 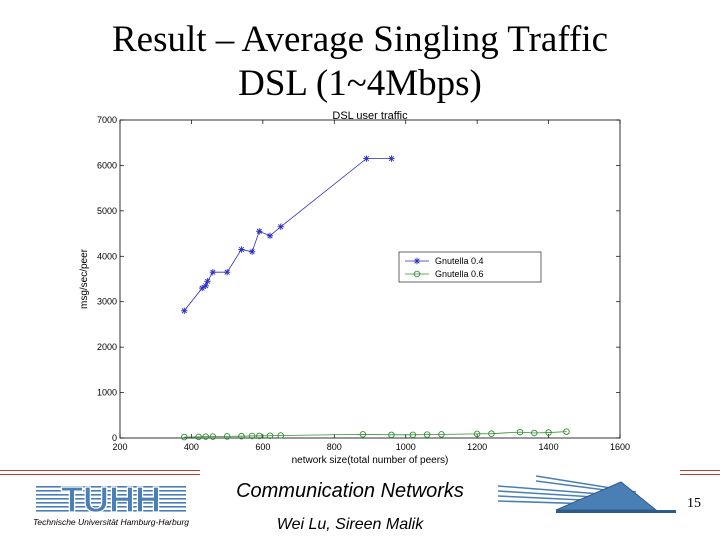 I want to click on x-tick-label: 1400, so click(x=549, y=447).